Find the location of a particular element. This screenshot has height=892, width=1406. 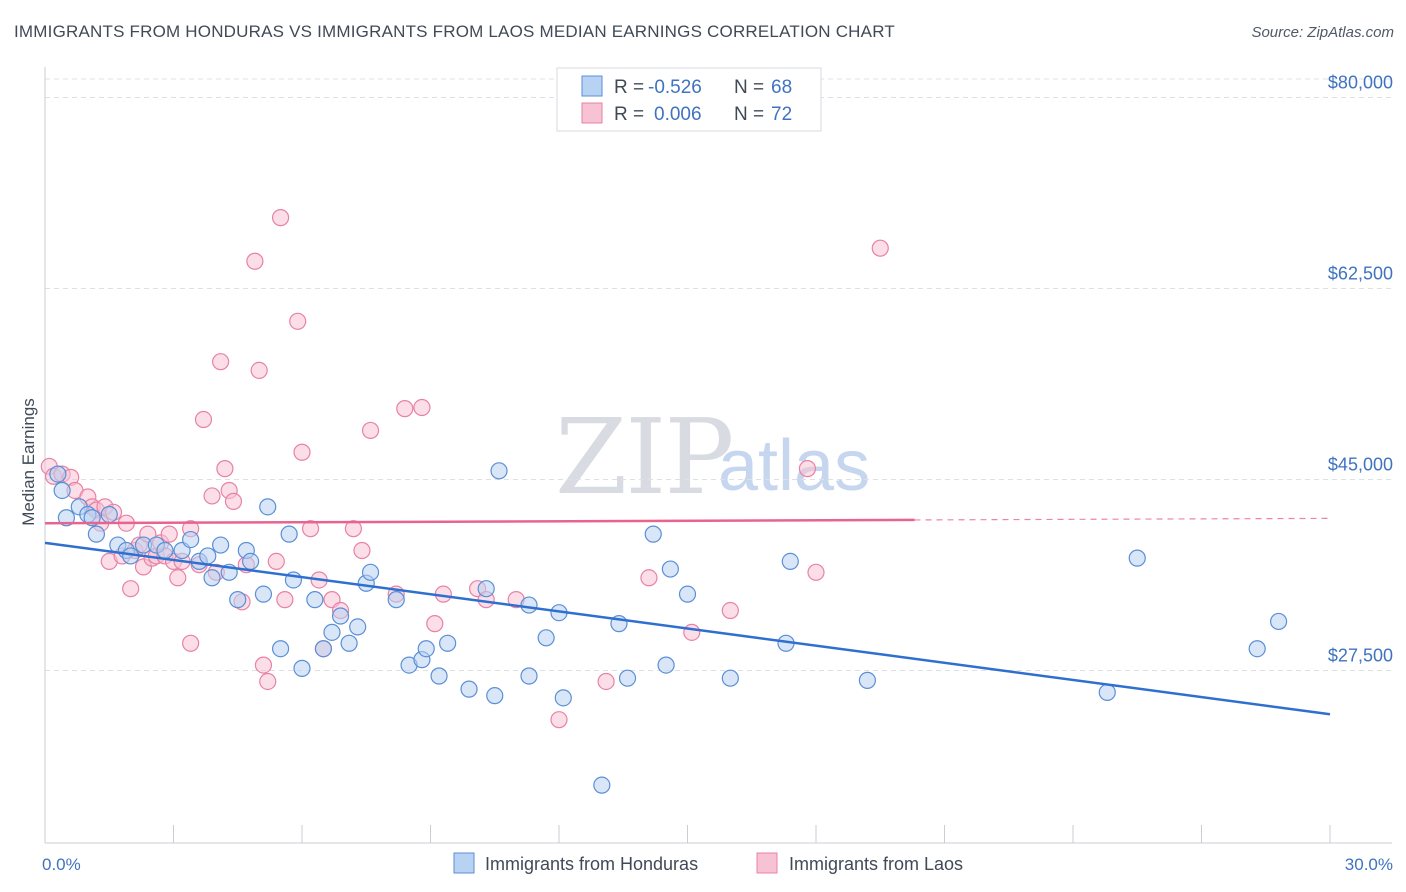

watermark-zip: ZIP is located at coordinates (643, 457).